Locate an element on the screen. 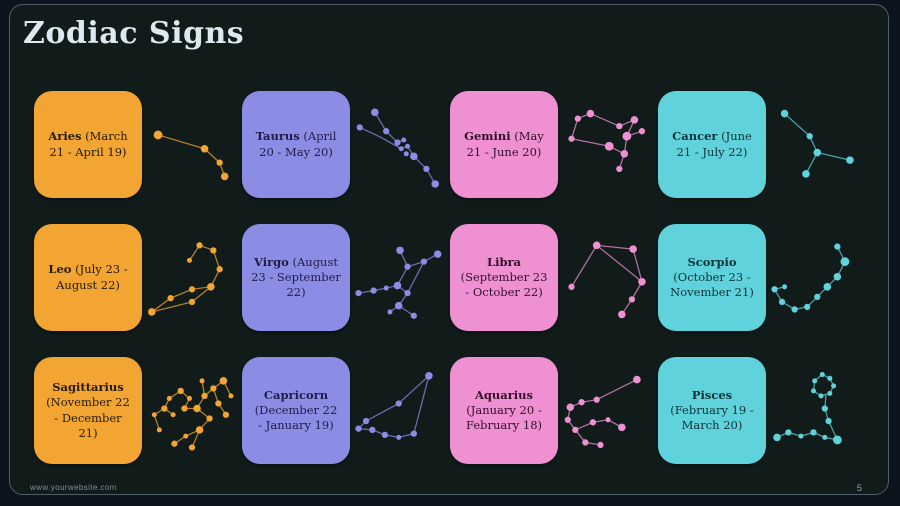  zodiac-card-capricorn: Capricorn (December 22 - January 19) is located at coordinates (296, 410).